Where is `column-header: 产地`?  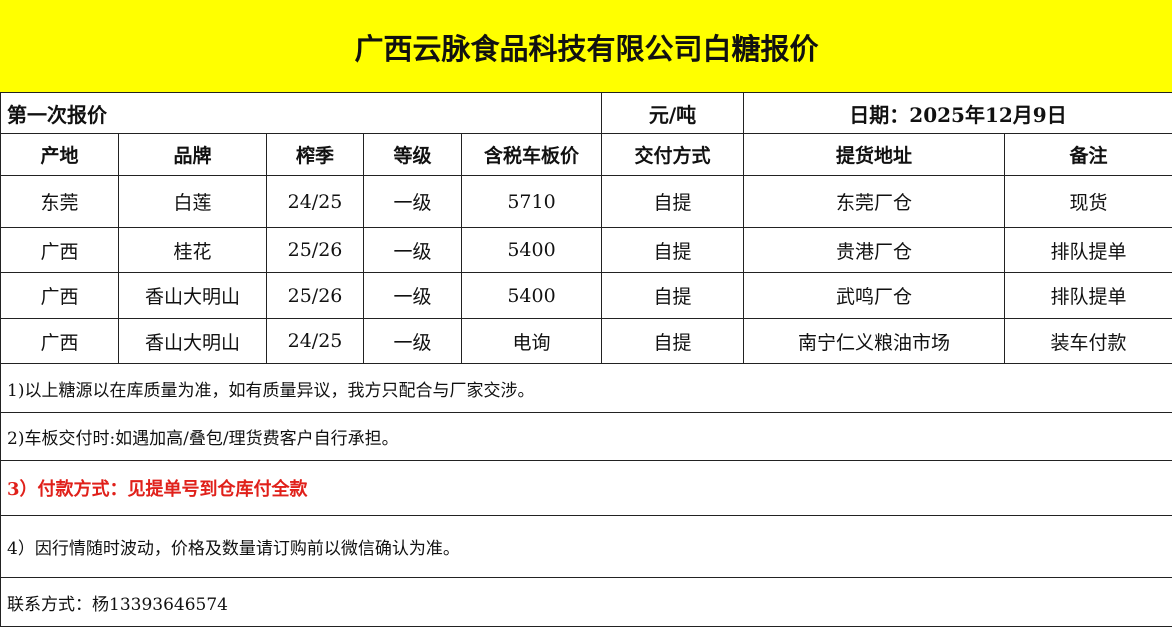 column-header: 产地 is located at coordinates (59, 154).